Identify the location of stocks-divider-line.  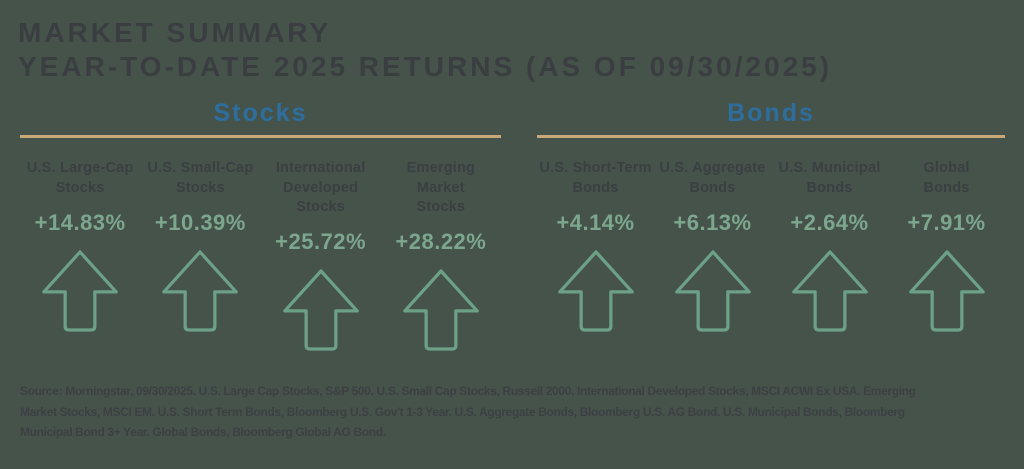
(260, 137).